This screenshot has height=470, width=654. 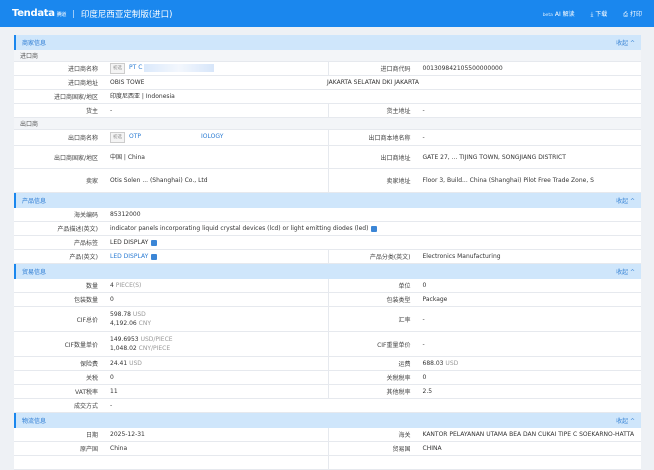 What do you see at coordinates (126, 14) in the screenshot?
I see `page-title: 印度尼西亚定制版(进口)` at bounding box center [126, 14].